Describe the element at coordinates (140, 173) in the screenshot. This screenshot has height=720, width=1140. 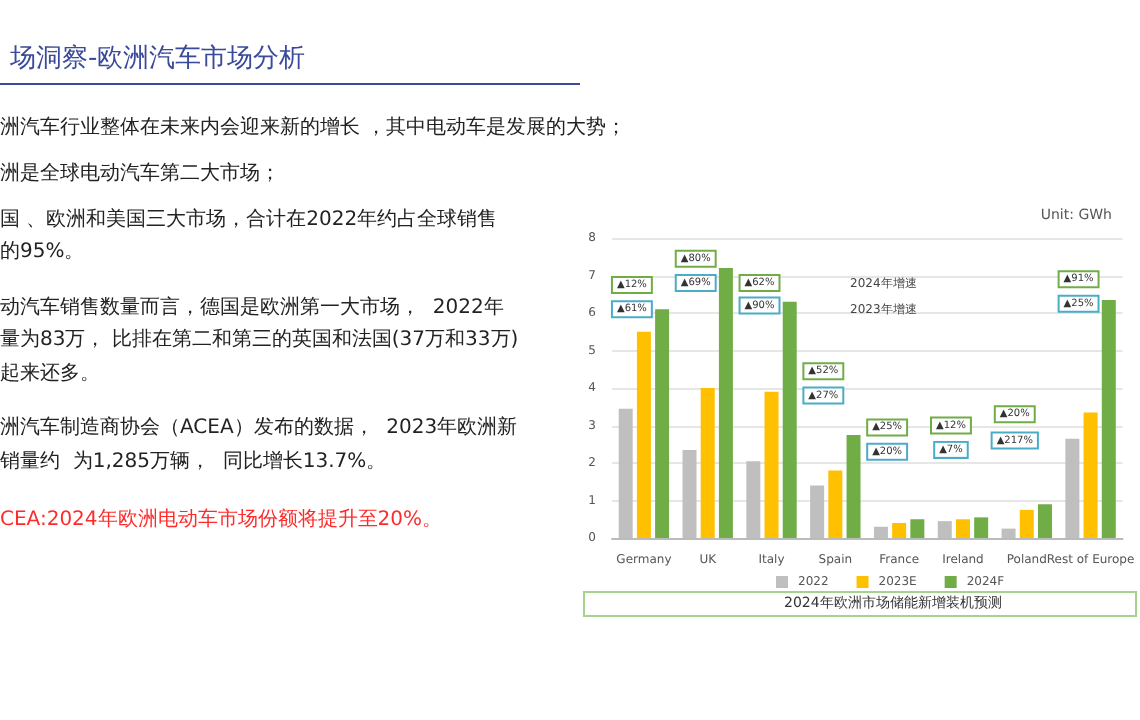
I see `text: 洲是全球电动汽车第二大市场；` at that location.